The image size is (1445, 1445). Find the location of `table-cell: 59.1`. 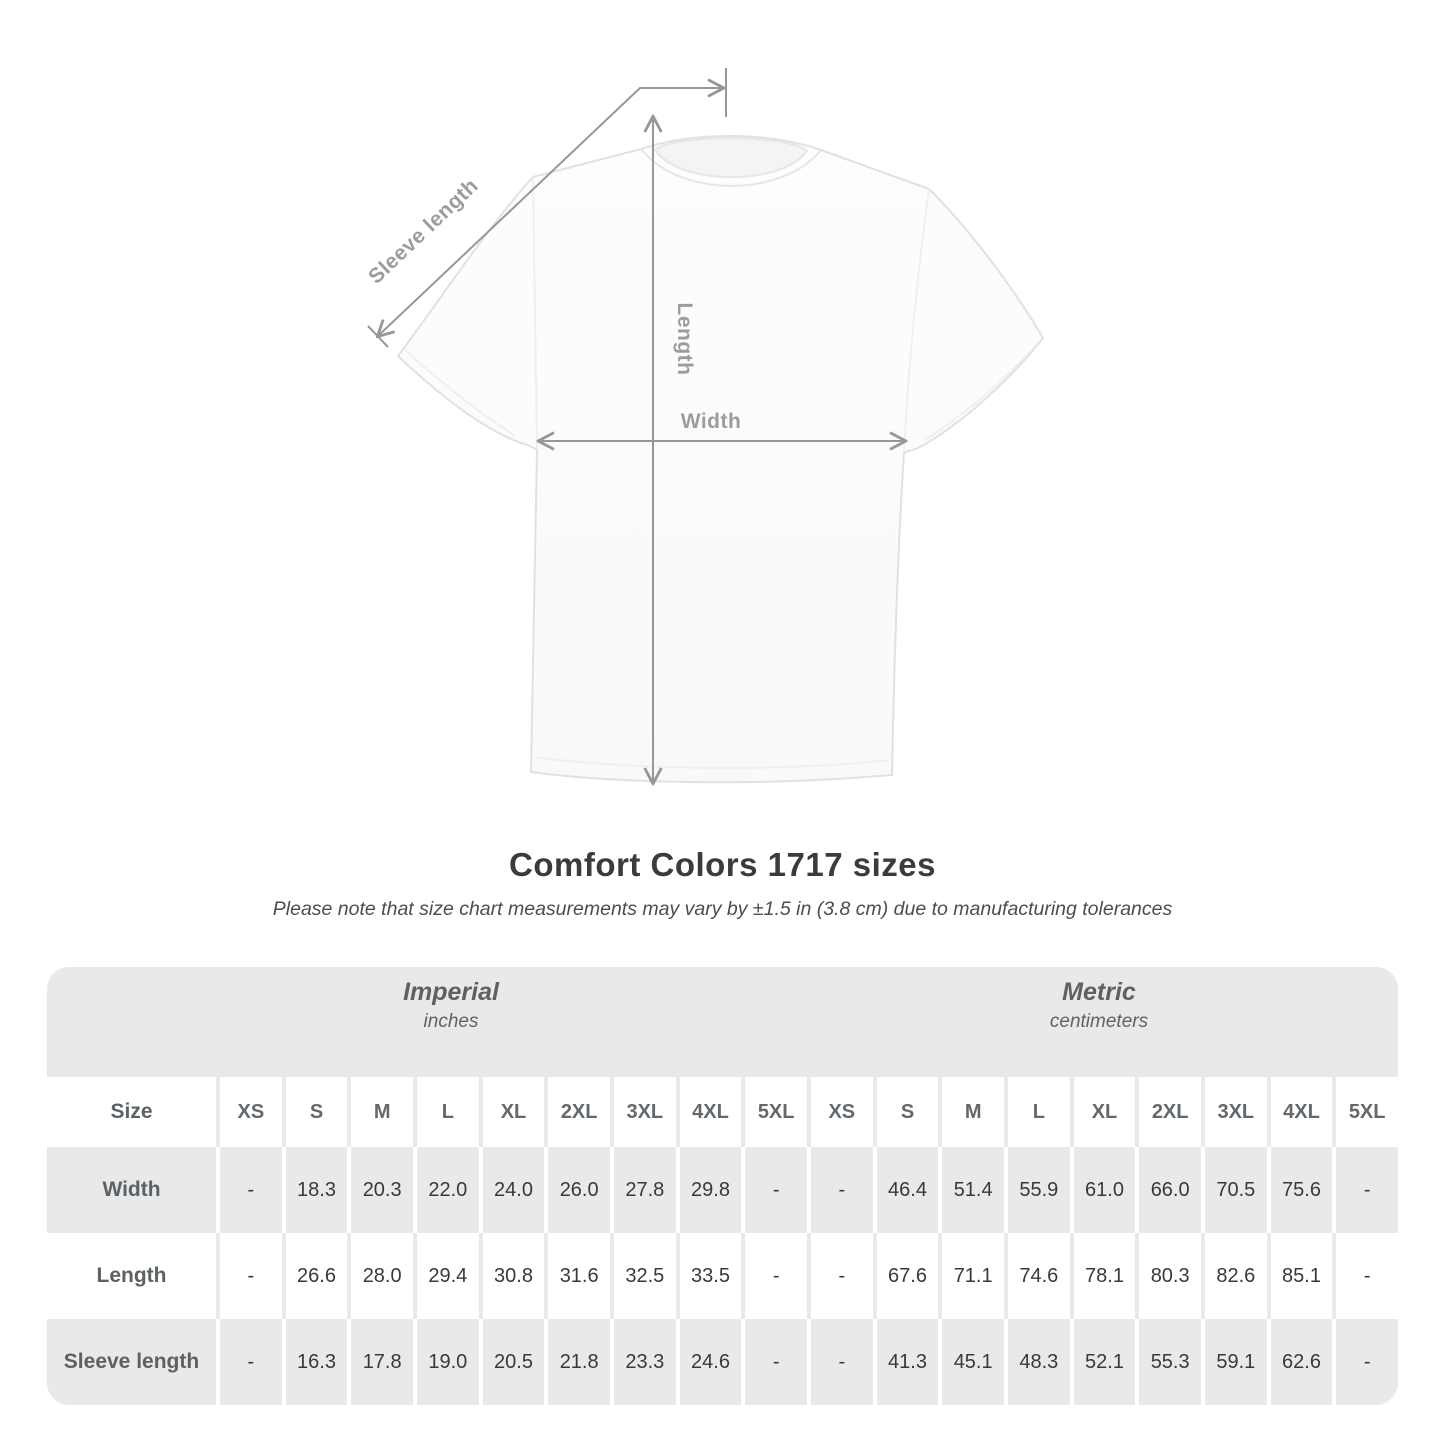

table-cell: 59.1 is located at coordinates (1233, 1362).